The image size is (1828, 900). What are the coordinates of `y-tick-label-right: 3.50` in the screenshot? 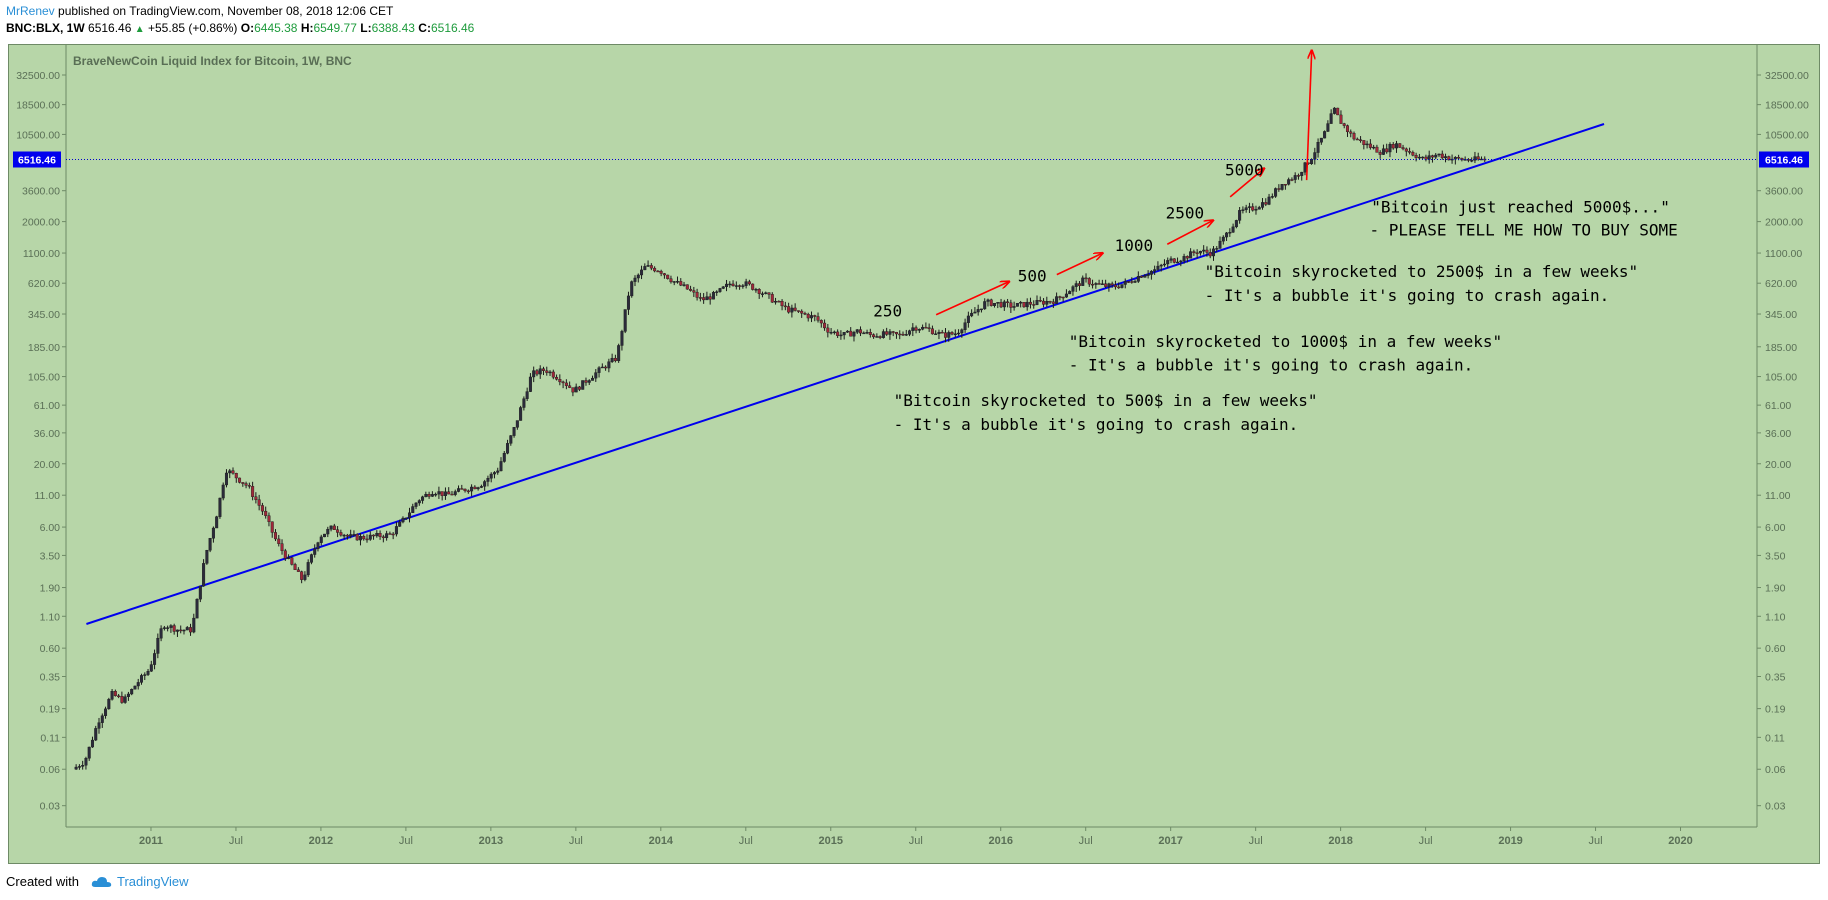 It's located at (1775, 556).